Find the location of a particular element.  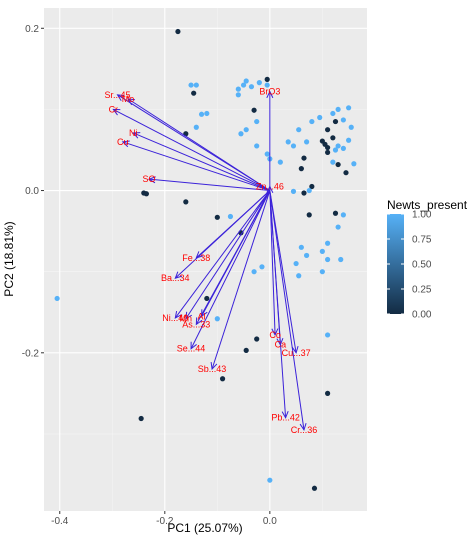

loading-label: Se...44 is located at coordinates (191, 349).